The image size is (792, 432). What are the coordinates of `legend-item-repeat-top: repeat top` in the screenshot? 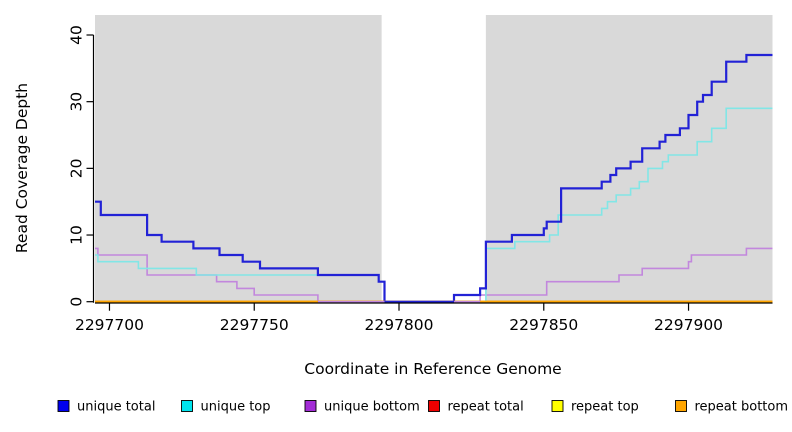 It's located at (595, 407).